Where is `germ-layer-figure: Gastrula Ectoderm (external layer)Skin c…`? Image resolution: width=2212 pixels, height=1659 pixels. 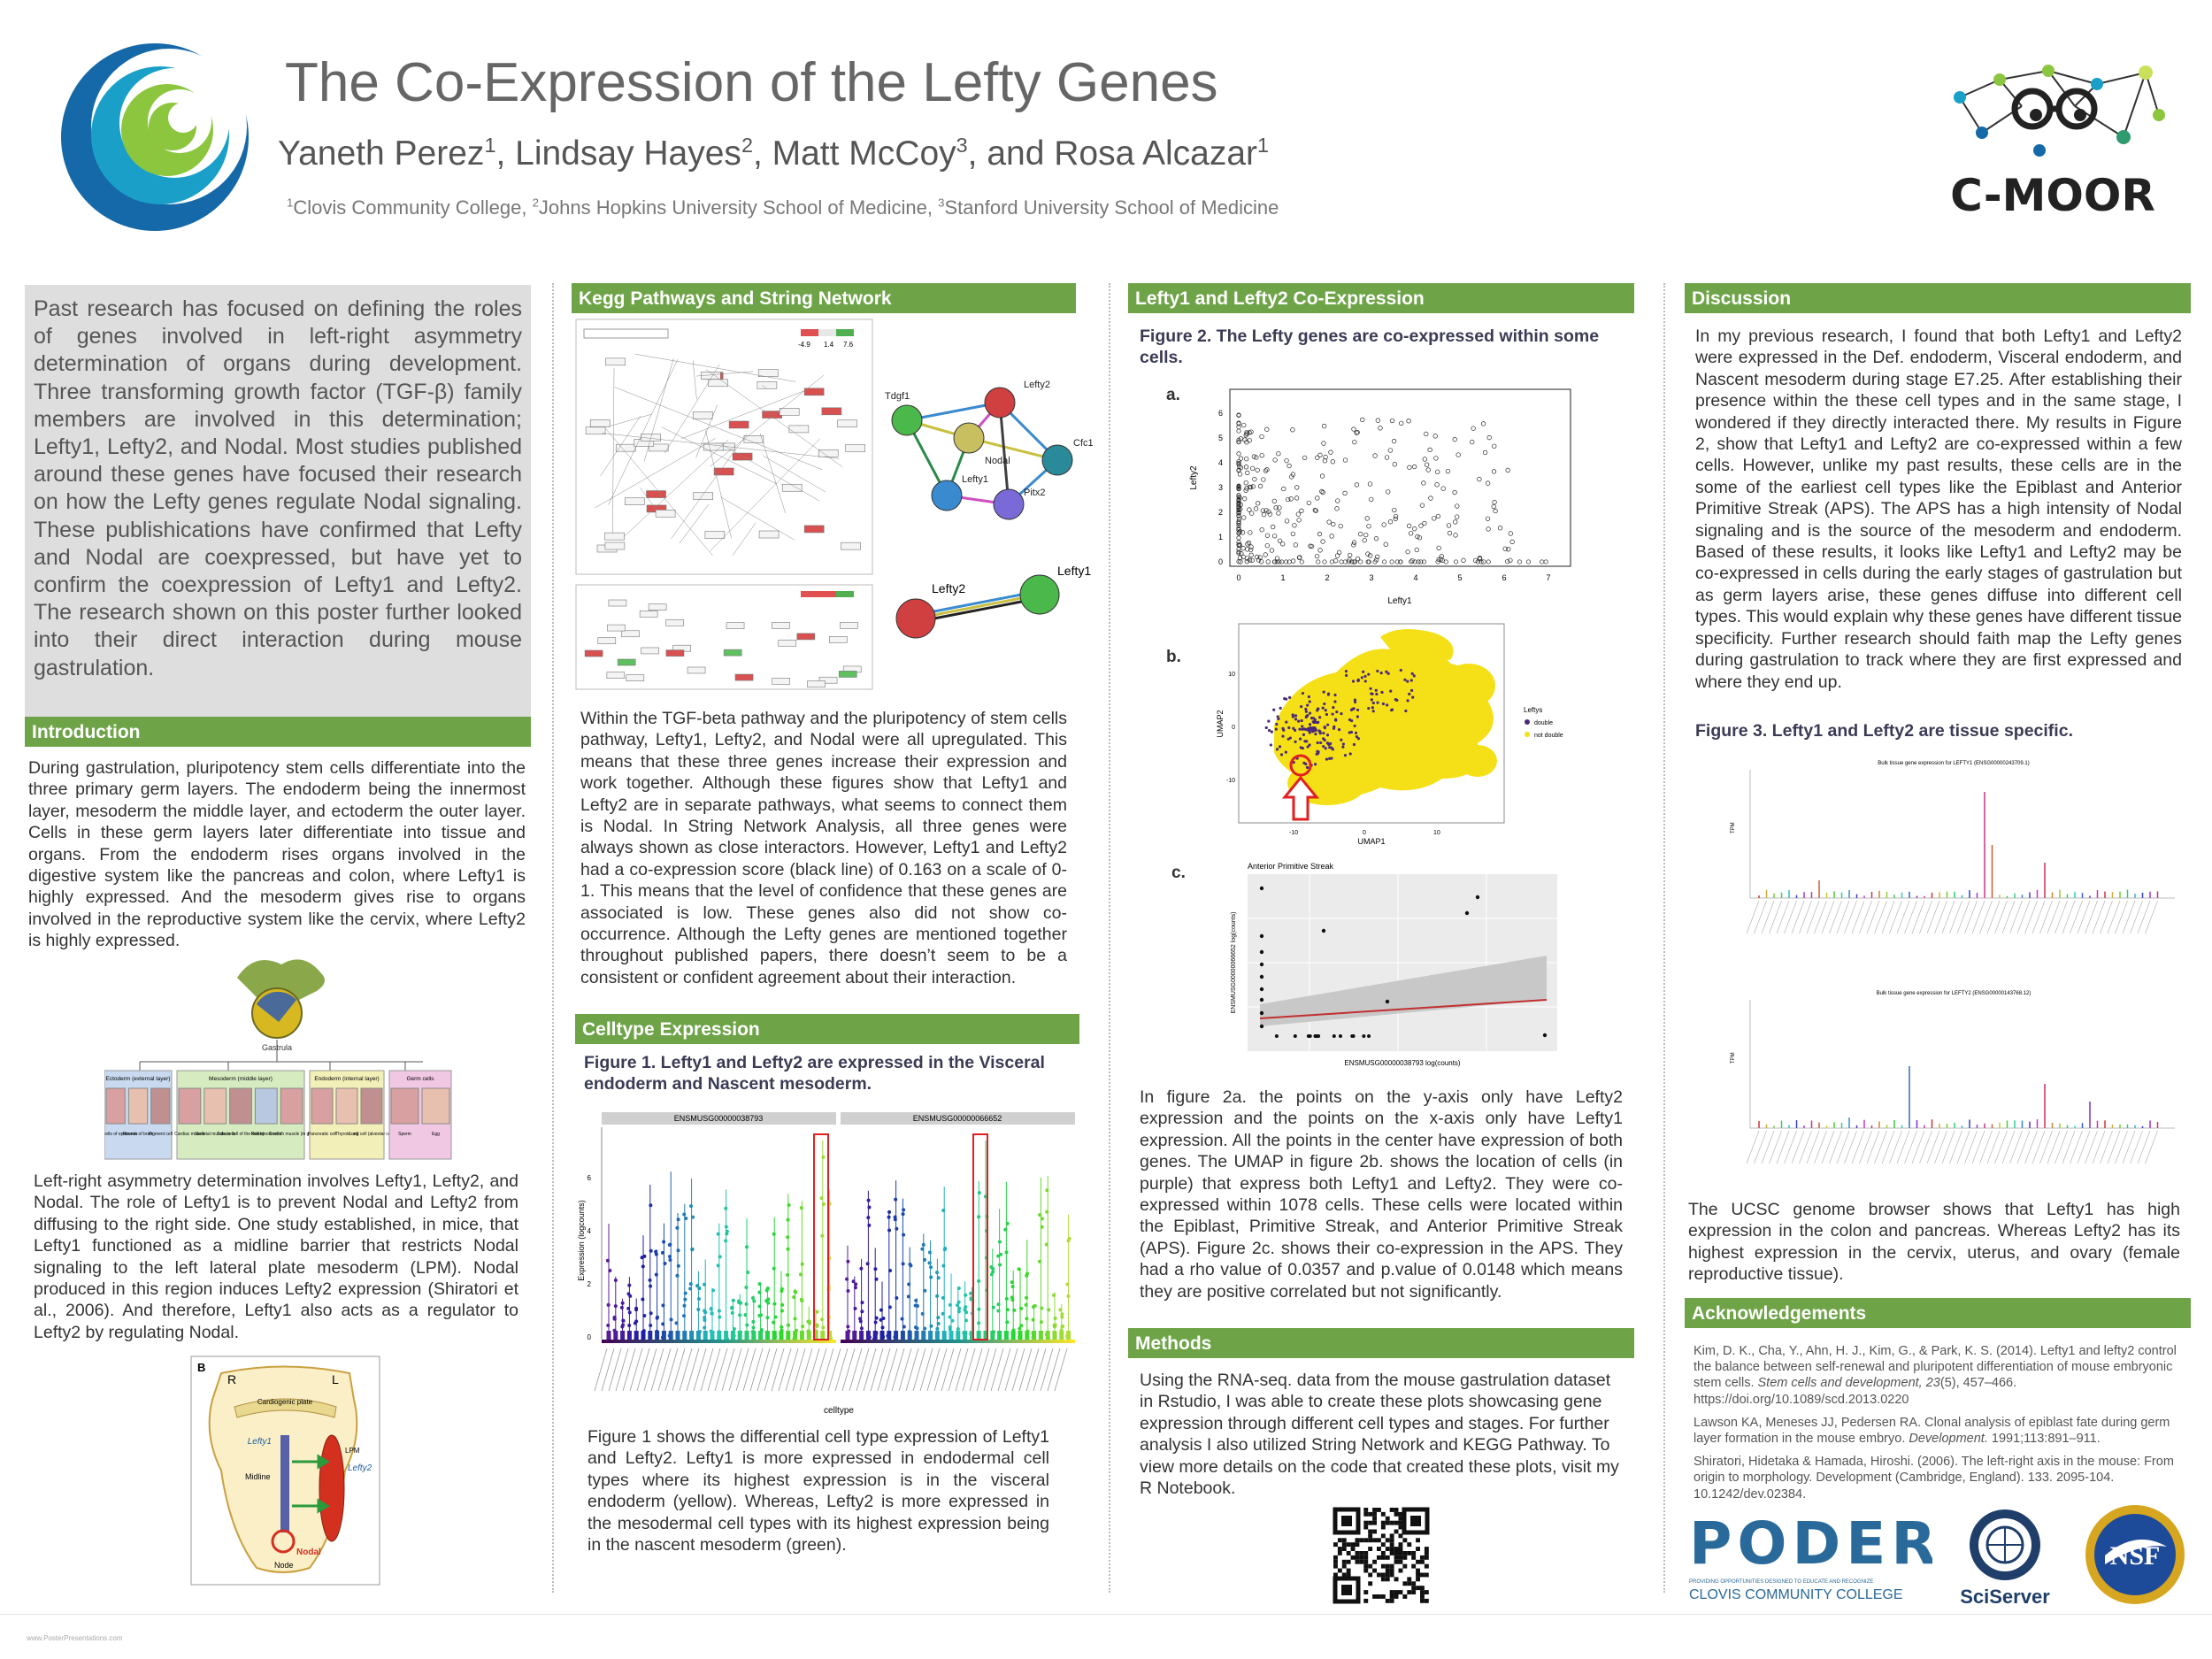
germ-layer-figure: Gastrula Ectoderm (external layer)Skin c… is located at coordinates (278, 1060).